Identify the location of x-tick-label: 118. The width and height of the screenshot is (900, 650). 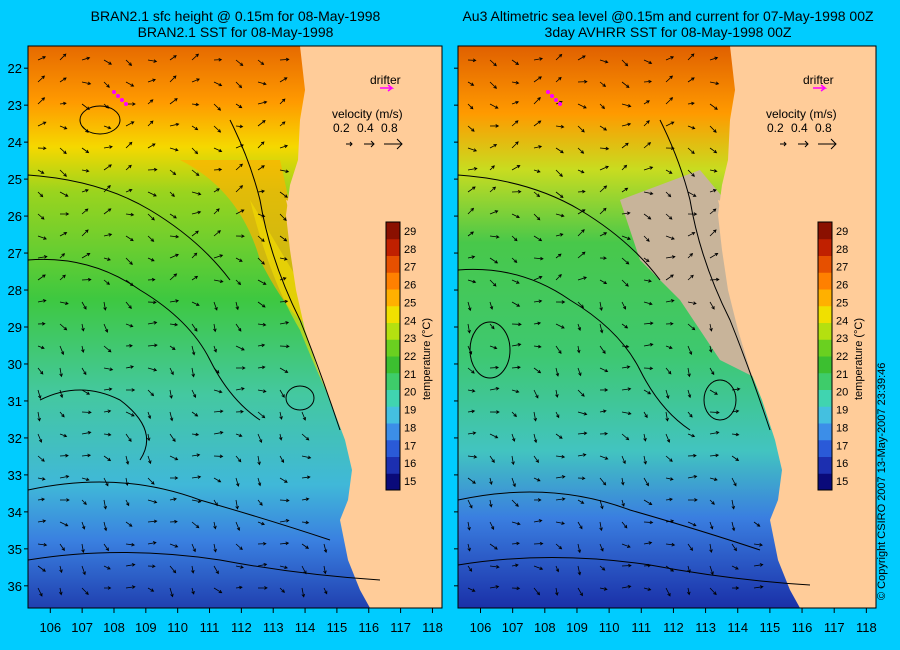
(432, 627).